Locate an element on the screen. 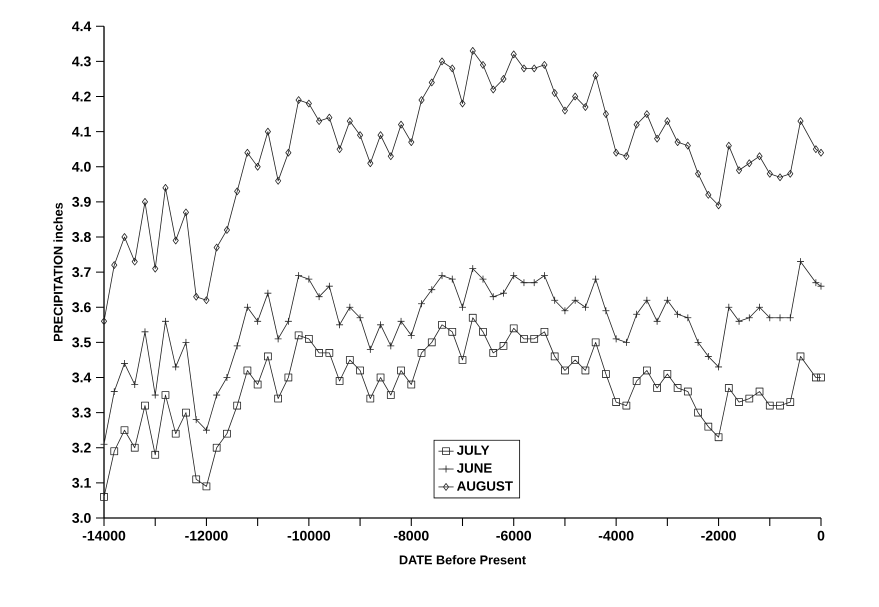 Image resolution: width=879 pixels, height=607 pixels. y-tick-label: 3.4 is located at coordinates (82, 377).